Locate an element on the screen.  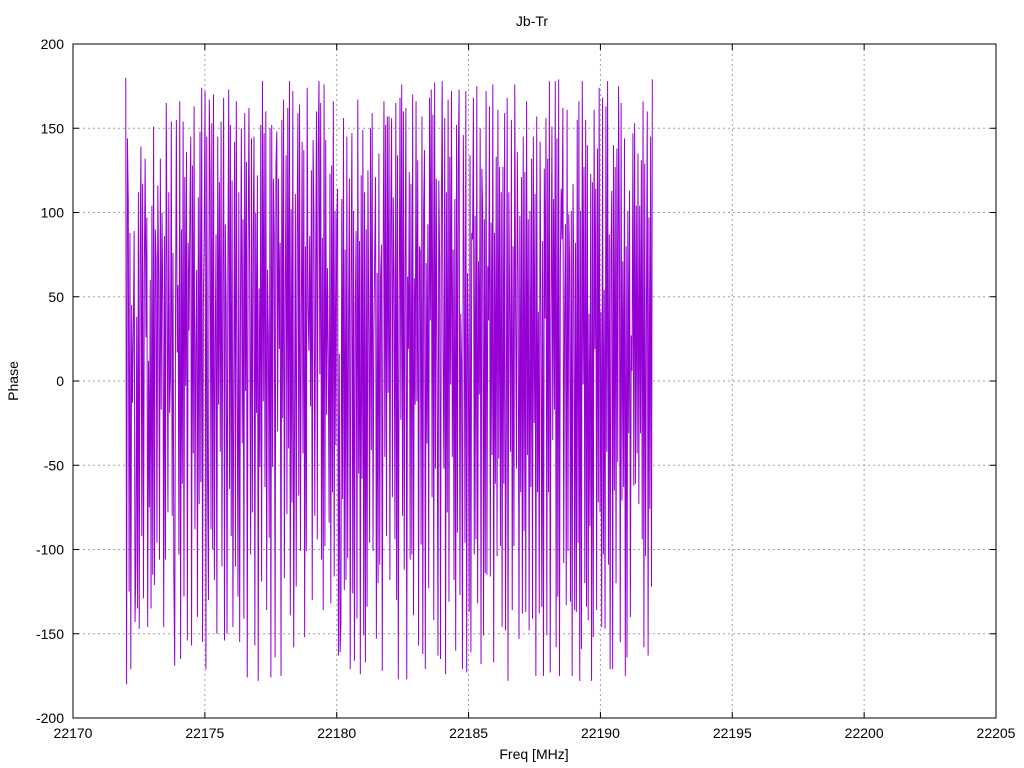
x-tick-label: 22170 is located at coordinates (73, 733).